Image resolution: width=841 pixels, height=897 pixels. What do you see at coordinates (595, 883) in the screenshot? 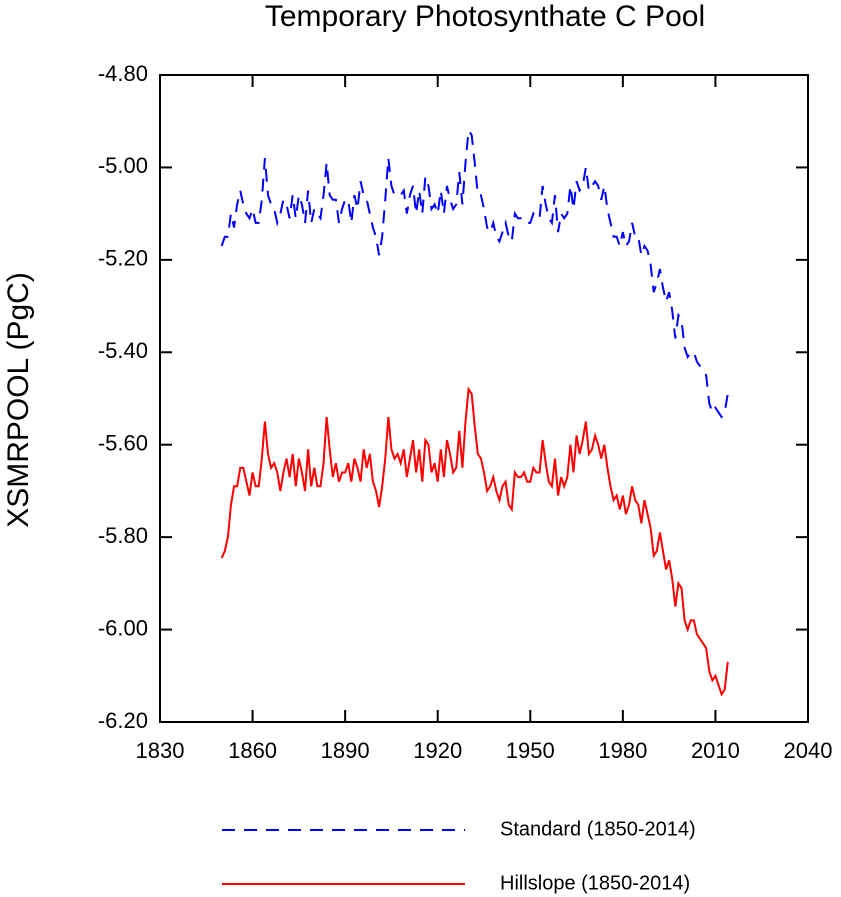
I see `legend-label: Hillslope (1850-2014)` at bounding box center [595, 883].